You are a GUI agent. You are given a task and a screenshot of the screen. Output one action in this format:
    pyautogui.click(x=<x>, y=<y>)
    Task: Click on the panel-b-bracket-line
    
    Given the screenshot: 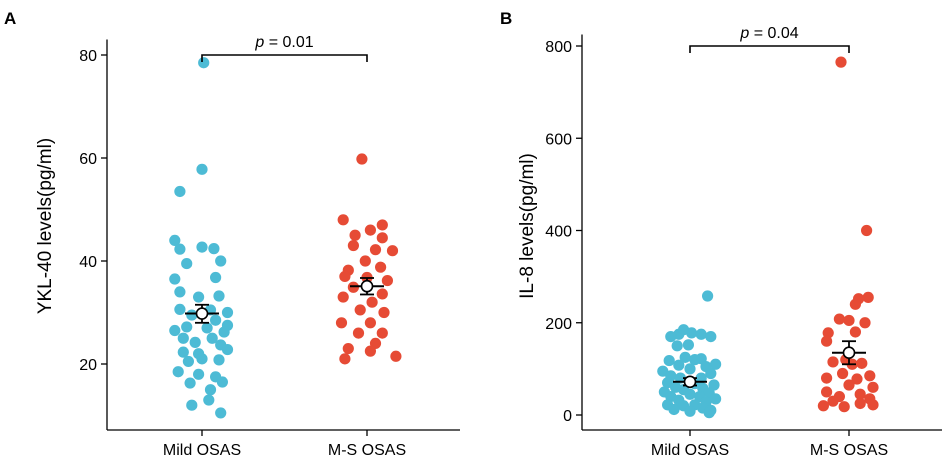 What is the action you would take?
    pyautogui.click(x=769, y=49)
    